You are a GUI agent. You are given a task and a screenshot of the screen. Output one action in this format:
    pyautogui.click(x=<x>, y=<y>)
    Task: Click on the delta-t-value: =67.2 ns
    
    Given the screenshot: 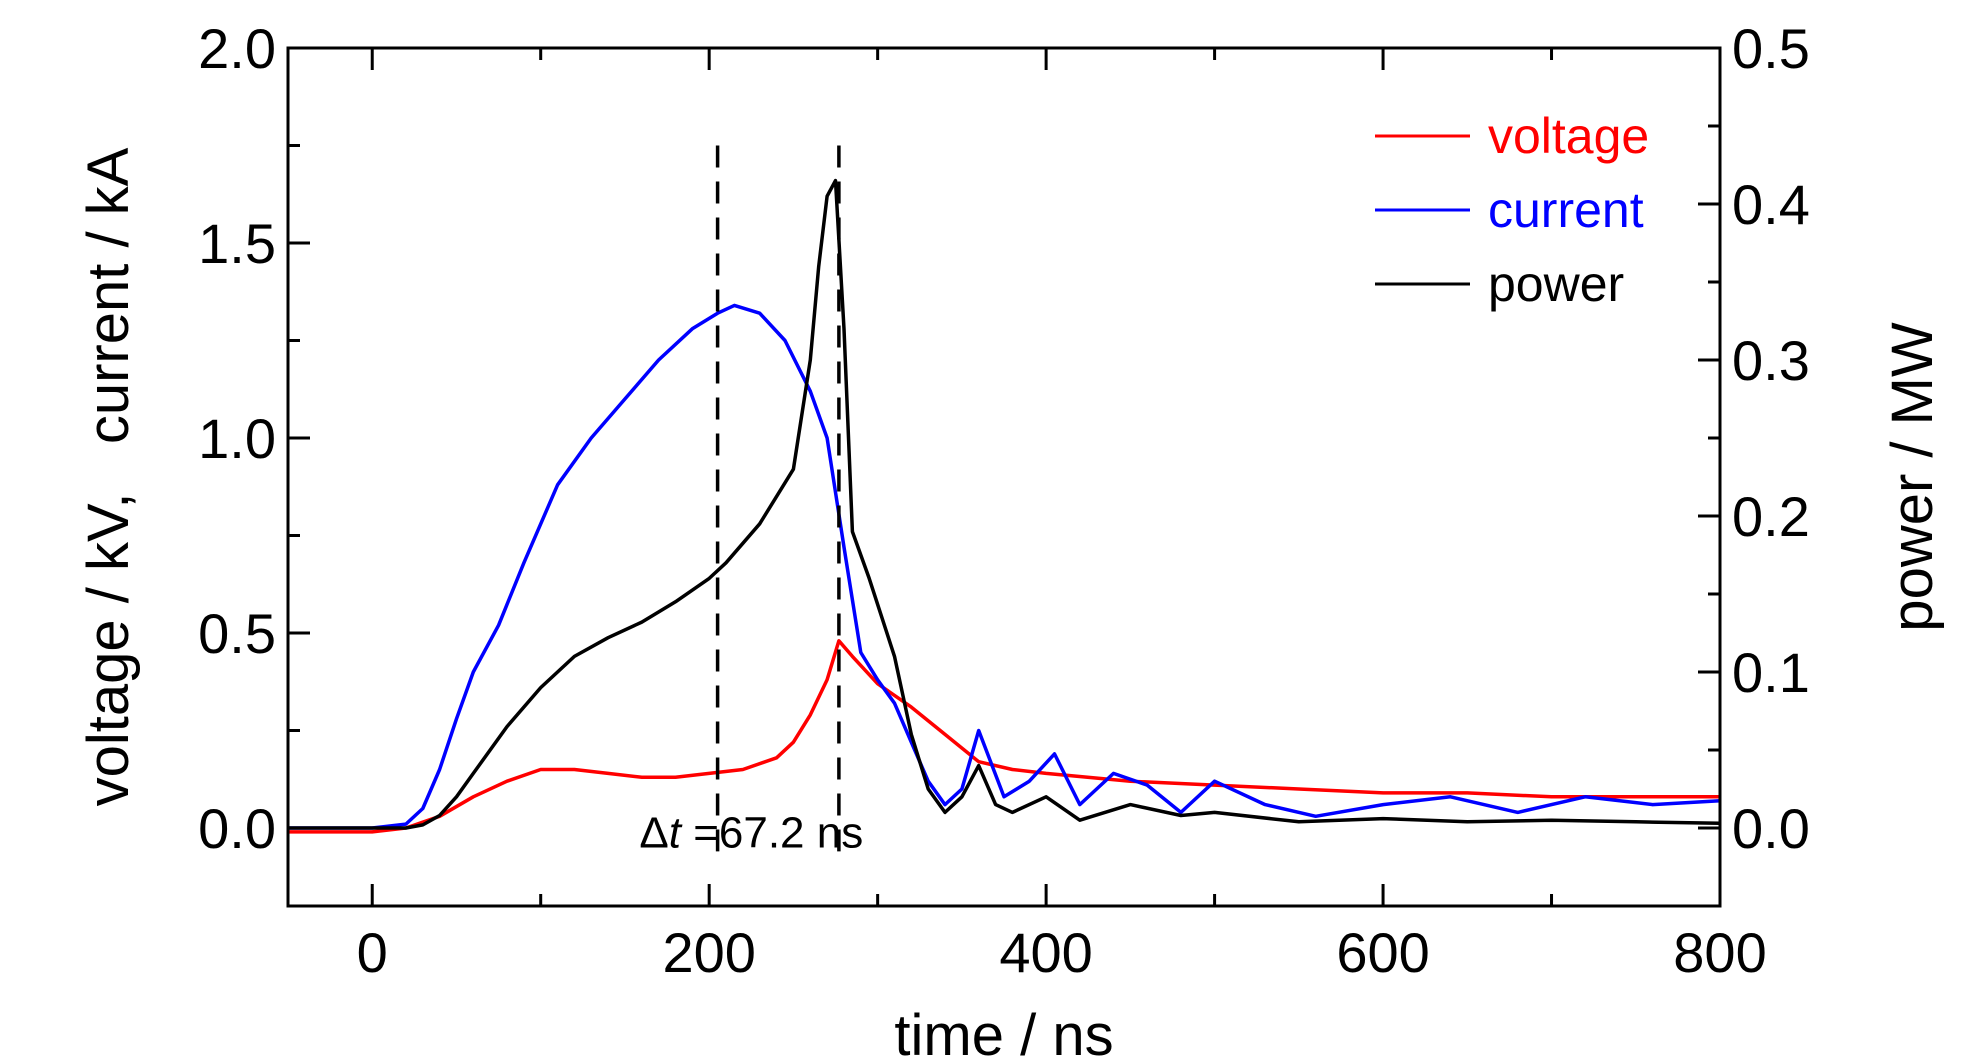 What is the action you would take?
    pyautogui.click(x=772, y=833)
    